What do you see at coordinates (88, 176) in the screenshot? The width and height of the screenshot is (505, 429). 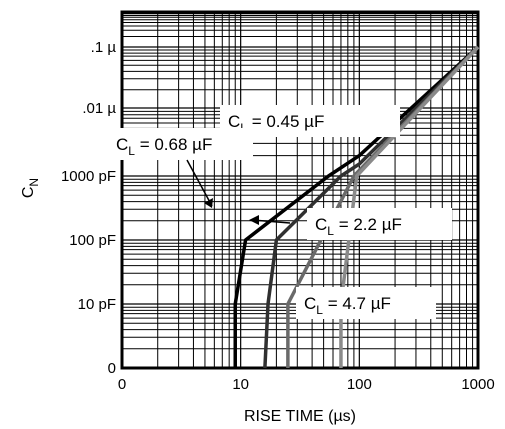 I see `y-tick-label: 1000 pF` at bounding box center [88, 176].